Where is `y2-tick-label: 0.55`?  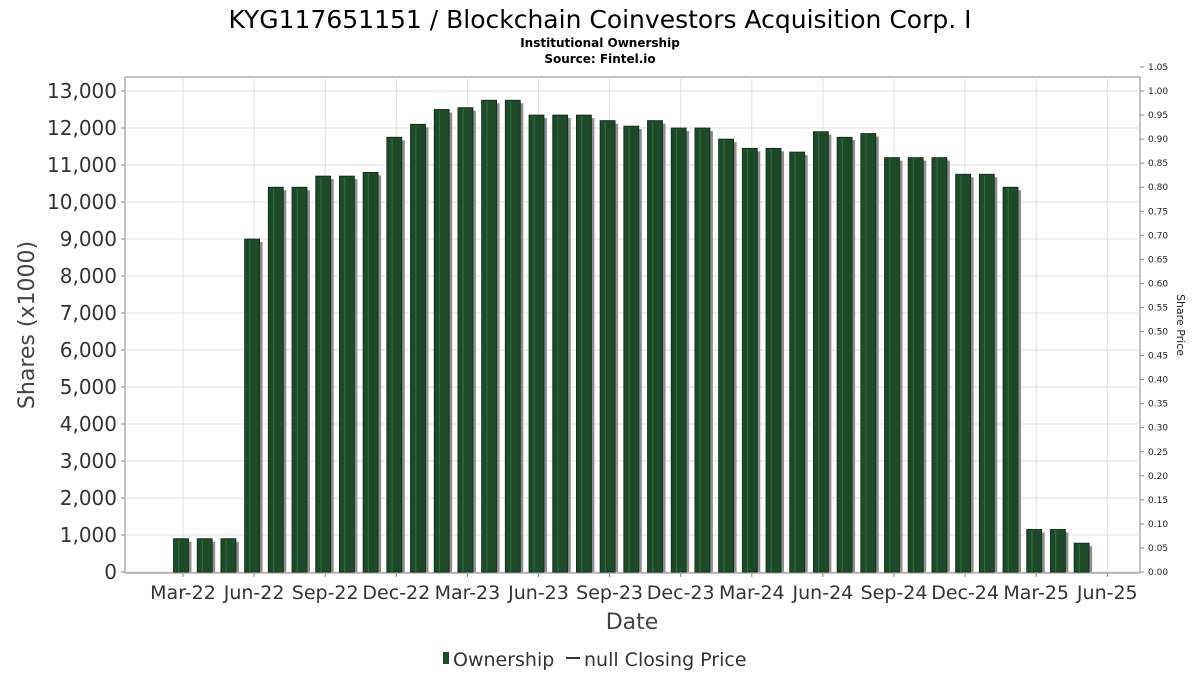 y2-tick-label: 0.55 is located at coordinates (1158, 308).